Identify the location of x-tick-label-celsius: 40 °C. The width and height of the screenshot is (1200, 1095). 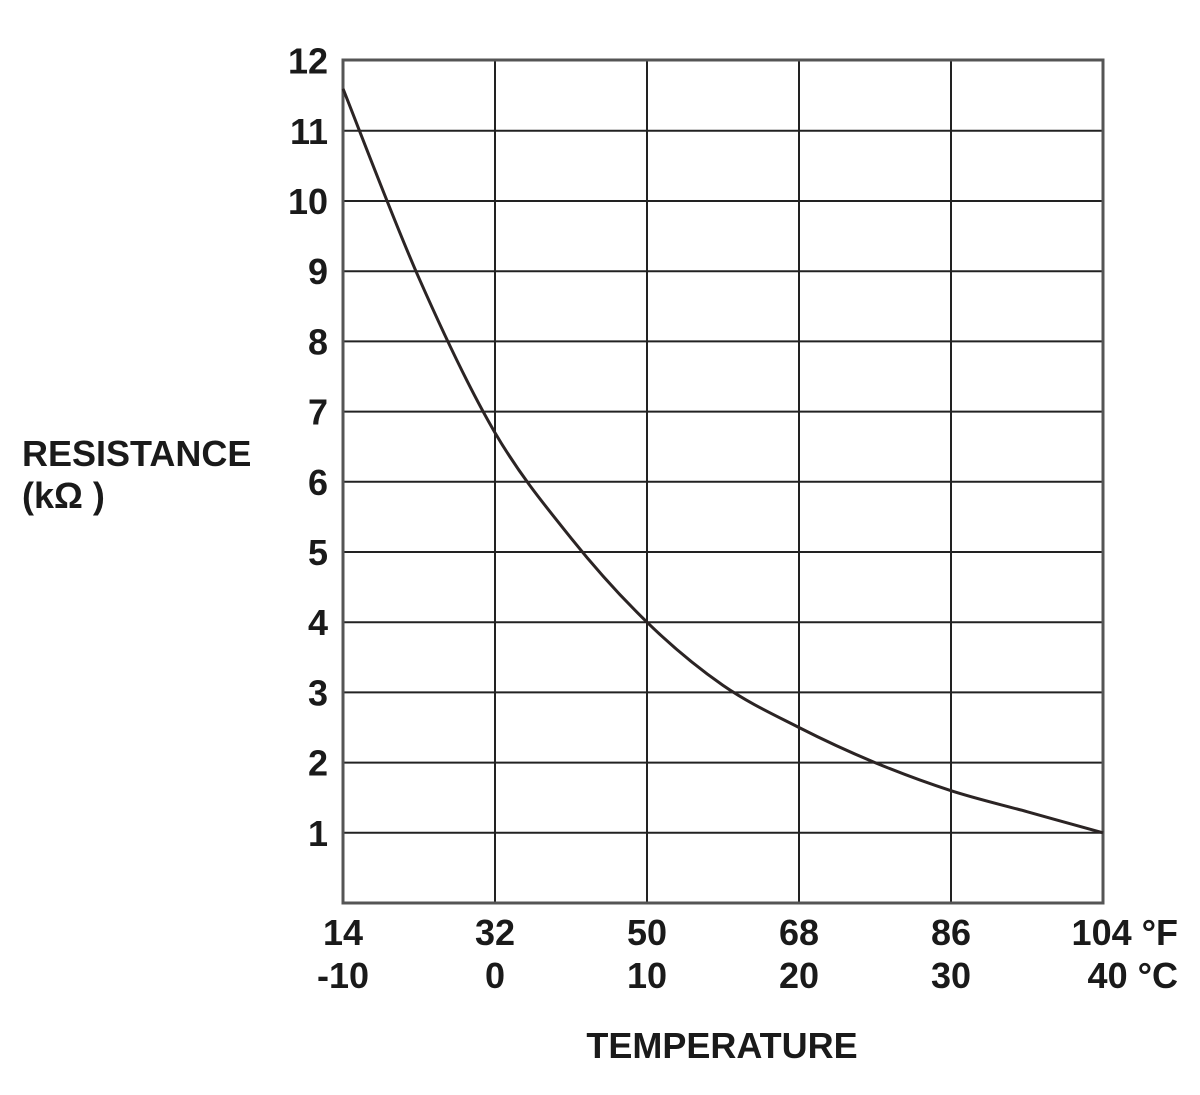
(1133, 975).